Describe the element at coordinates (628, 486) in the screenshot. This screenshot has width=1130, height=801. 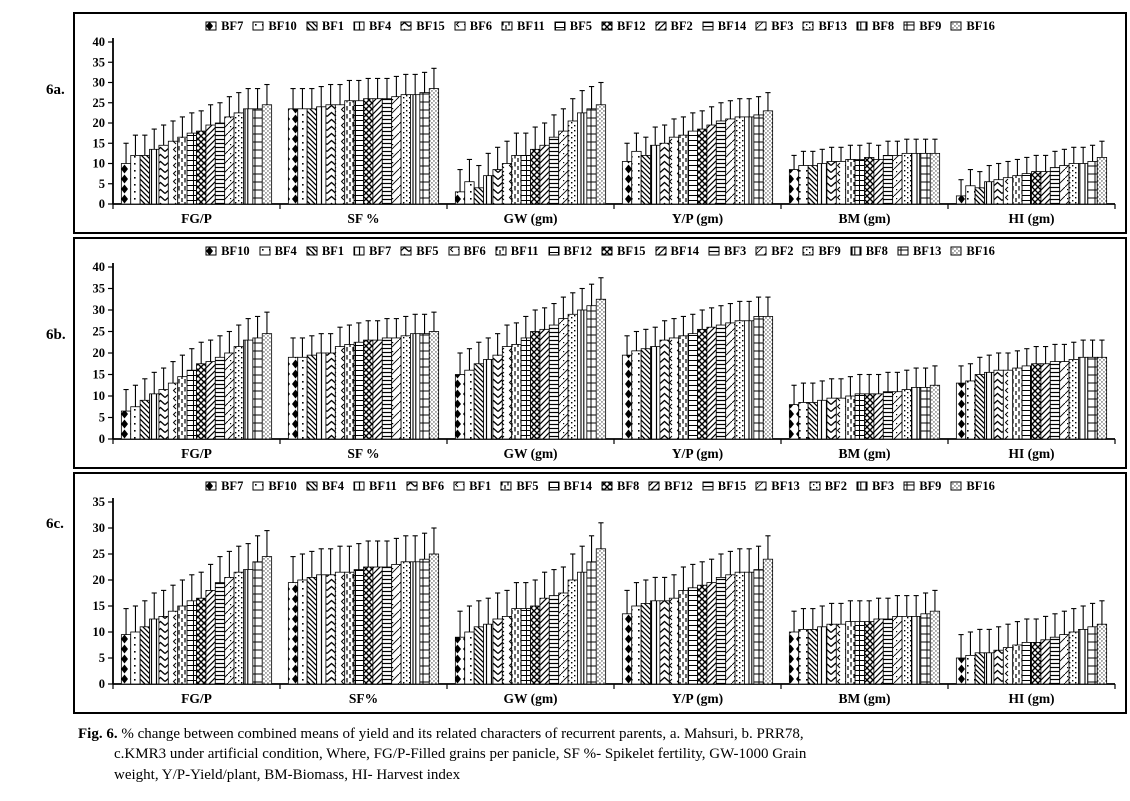
I see `legend-label: BF8` at that location.